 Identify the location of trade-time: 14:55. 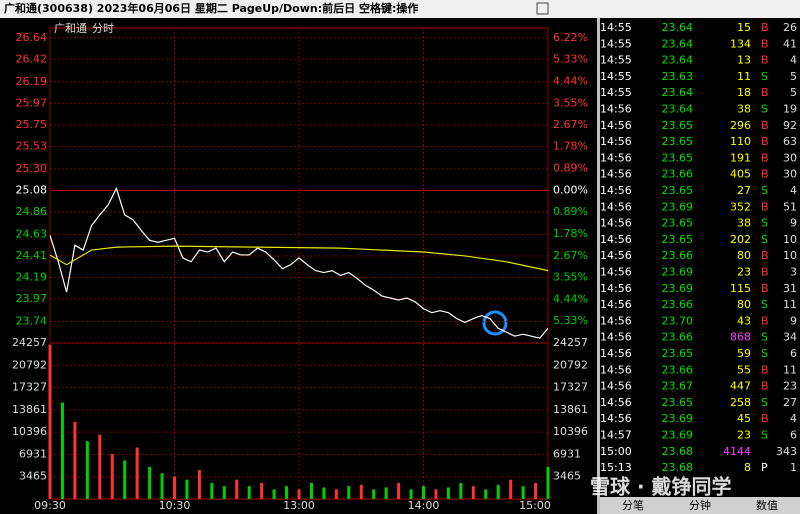
(616, 27).